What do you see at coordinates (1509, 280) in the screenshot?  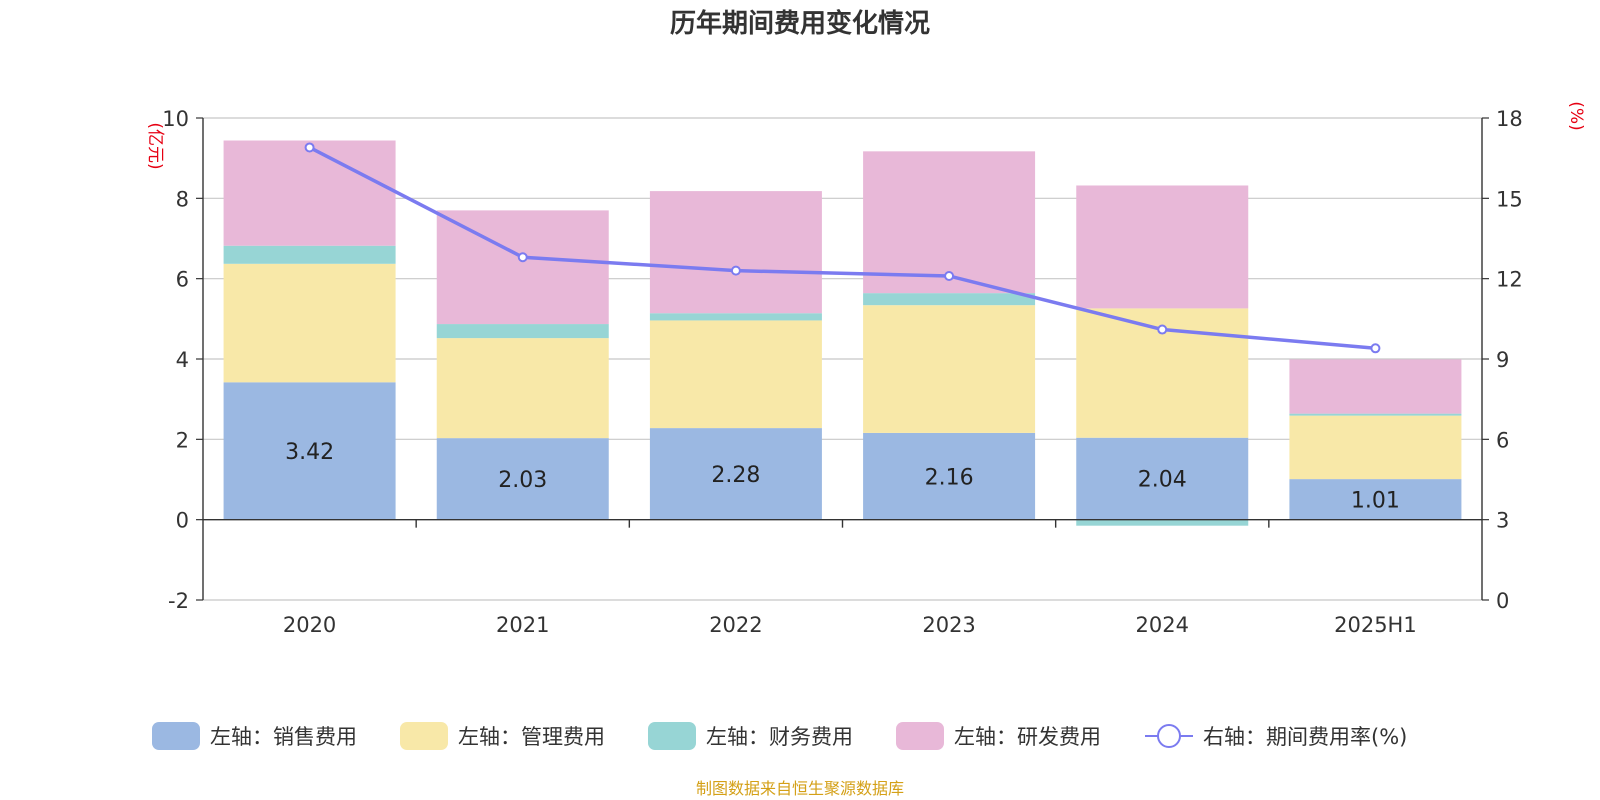 I see `right-axis-tick-label: 12` at bounding box center [1509, 280].